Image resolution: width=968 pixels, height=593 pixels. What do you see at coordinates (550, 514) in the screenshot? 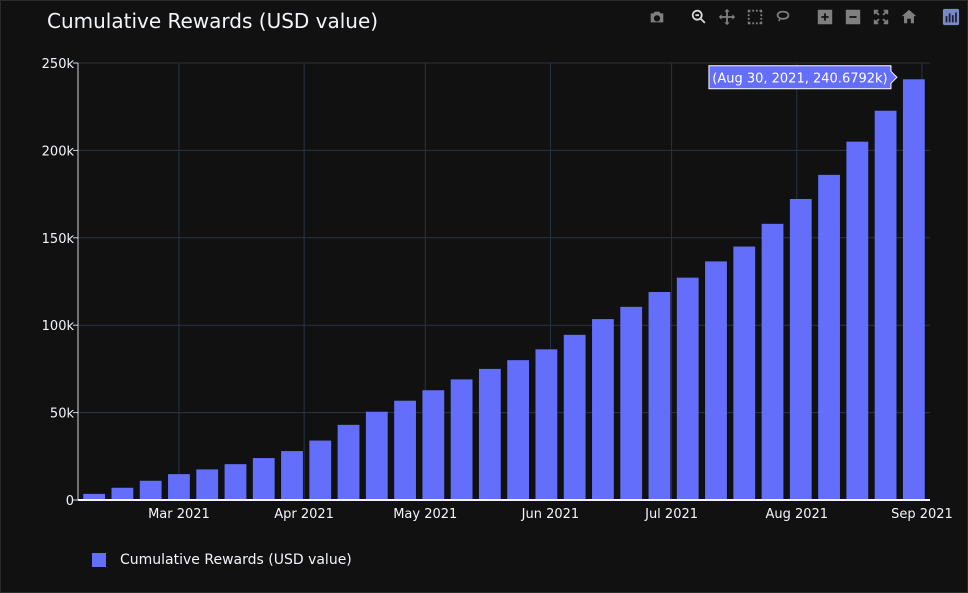
I see `x-tick-label: Jun 2021` at bounding box center [550, 514].